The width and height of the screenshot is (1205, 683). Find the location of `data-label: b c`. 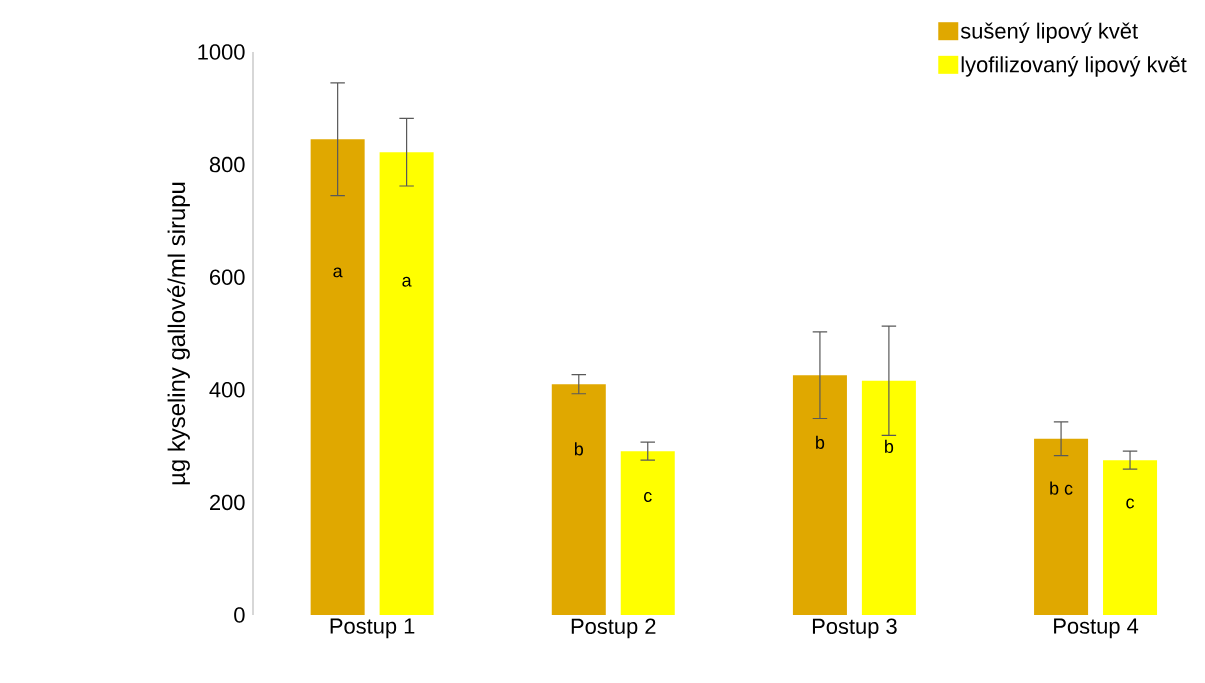

data-label: b c is located at coordinates (1061, 488).